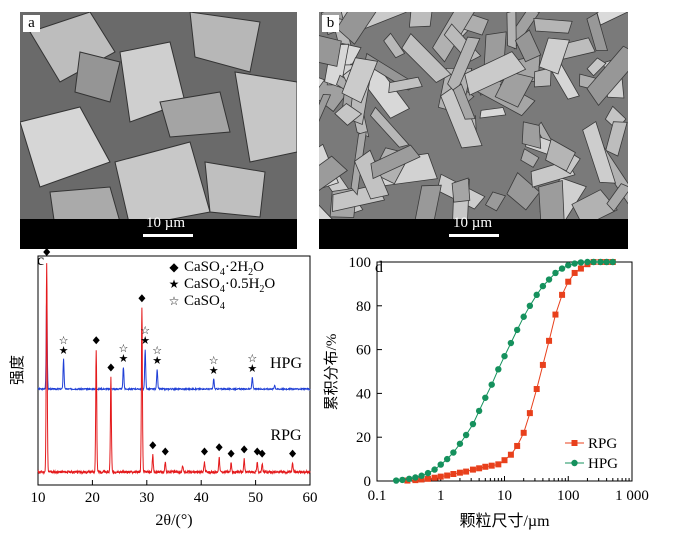  Describe the element at coordinates (330, 23) in the screenshot. I see `panel-letter-b: b` at that location.